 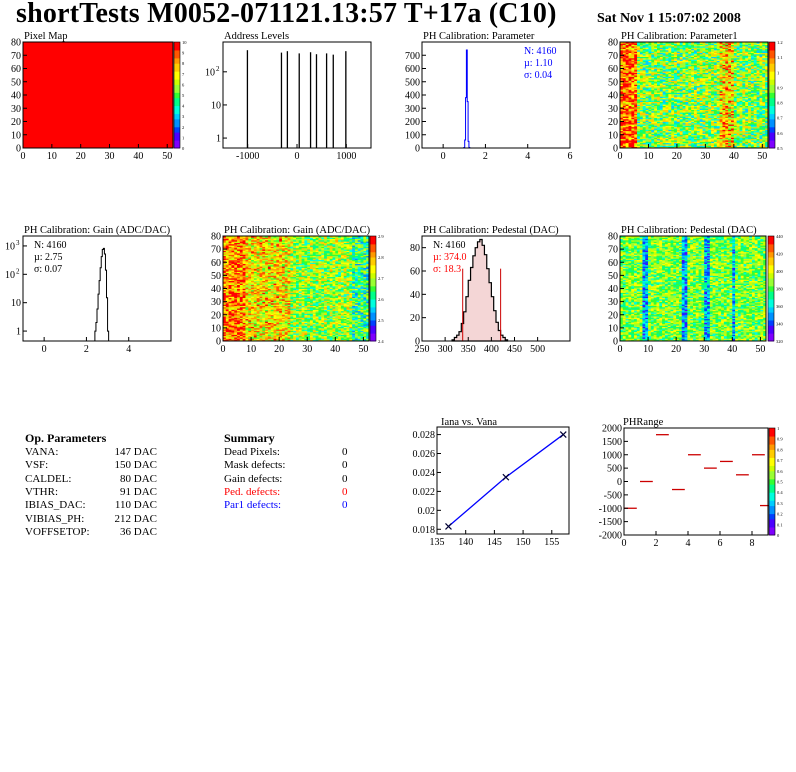 What do you see at coordinates (128, 349) in the screenshot?
I see `x-tick-label: 4` at bounding box center [128, 349].